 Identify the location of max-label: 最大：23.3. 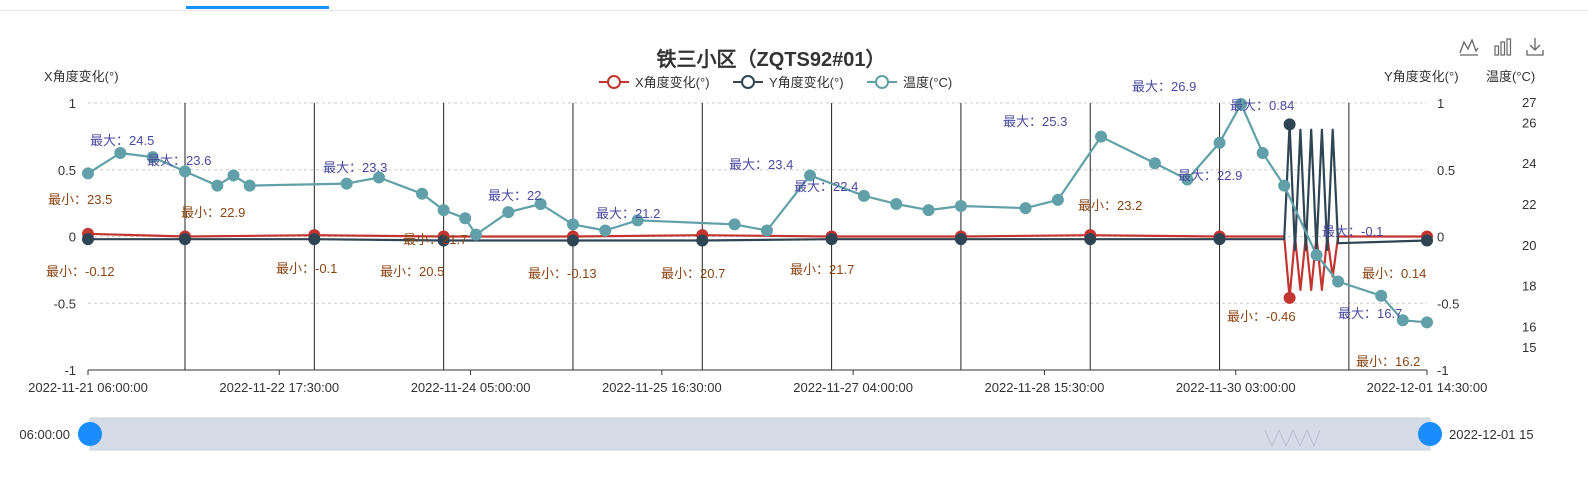
(355, 167).